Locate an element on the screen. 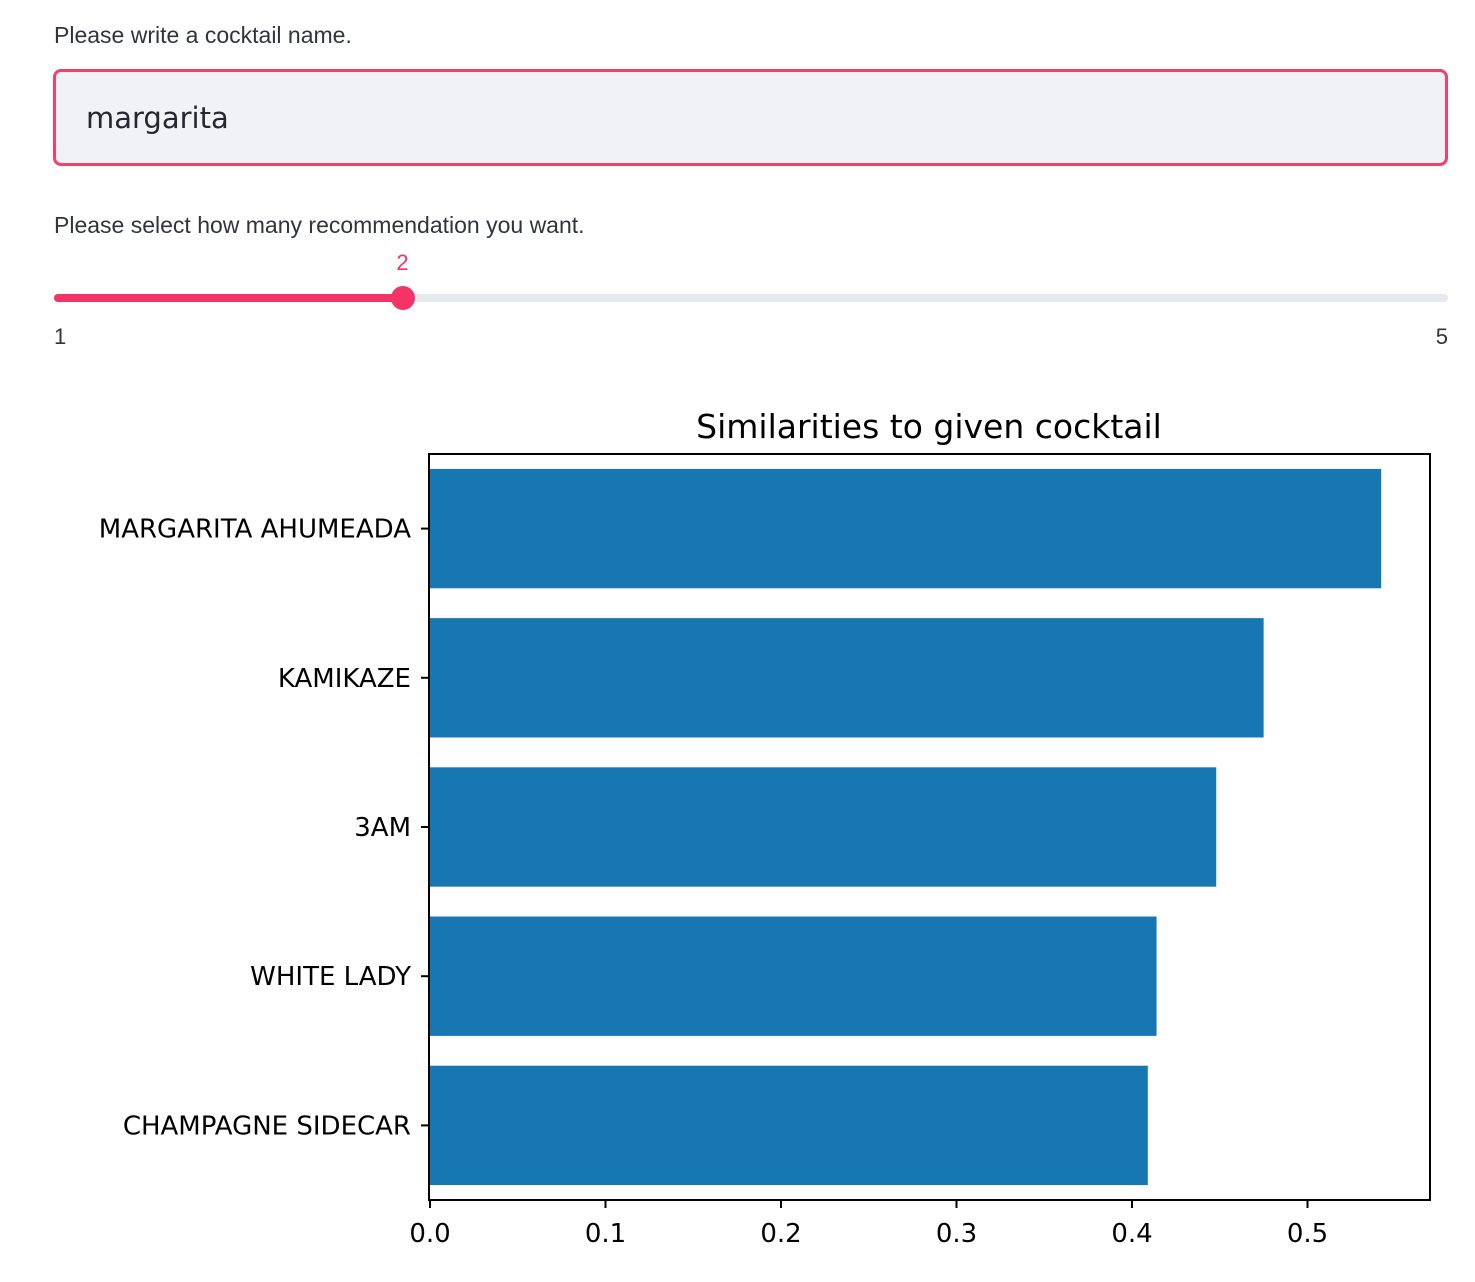 The height and width of the screenshot is (1282, 1475). slider-min-label: 1 is located at coordinates (60, 336).